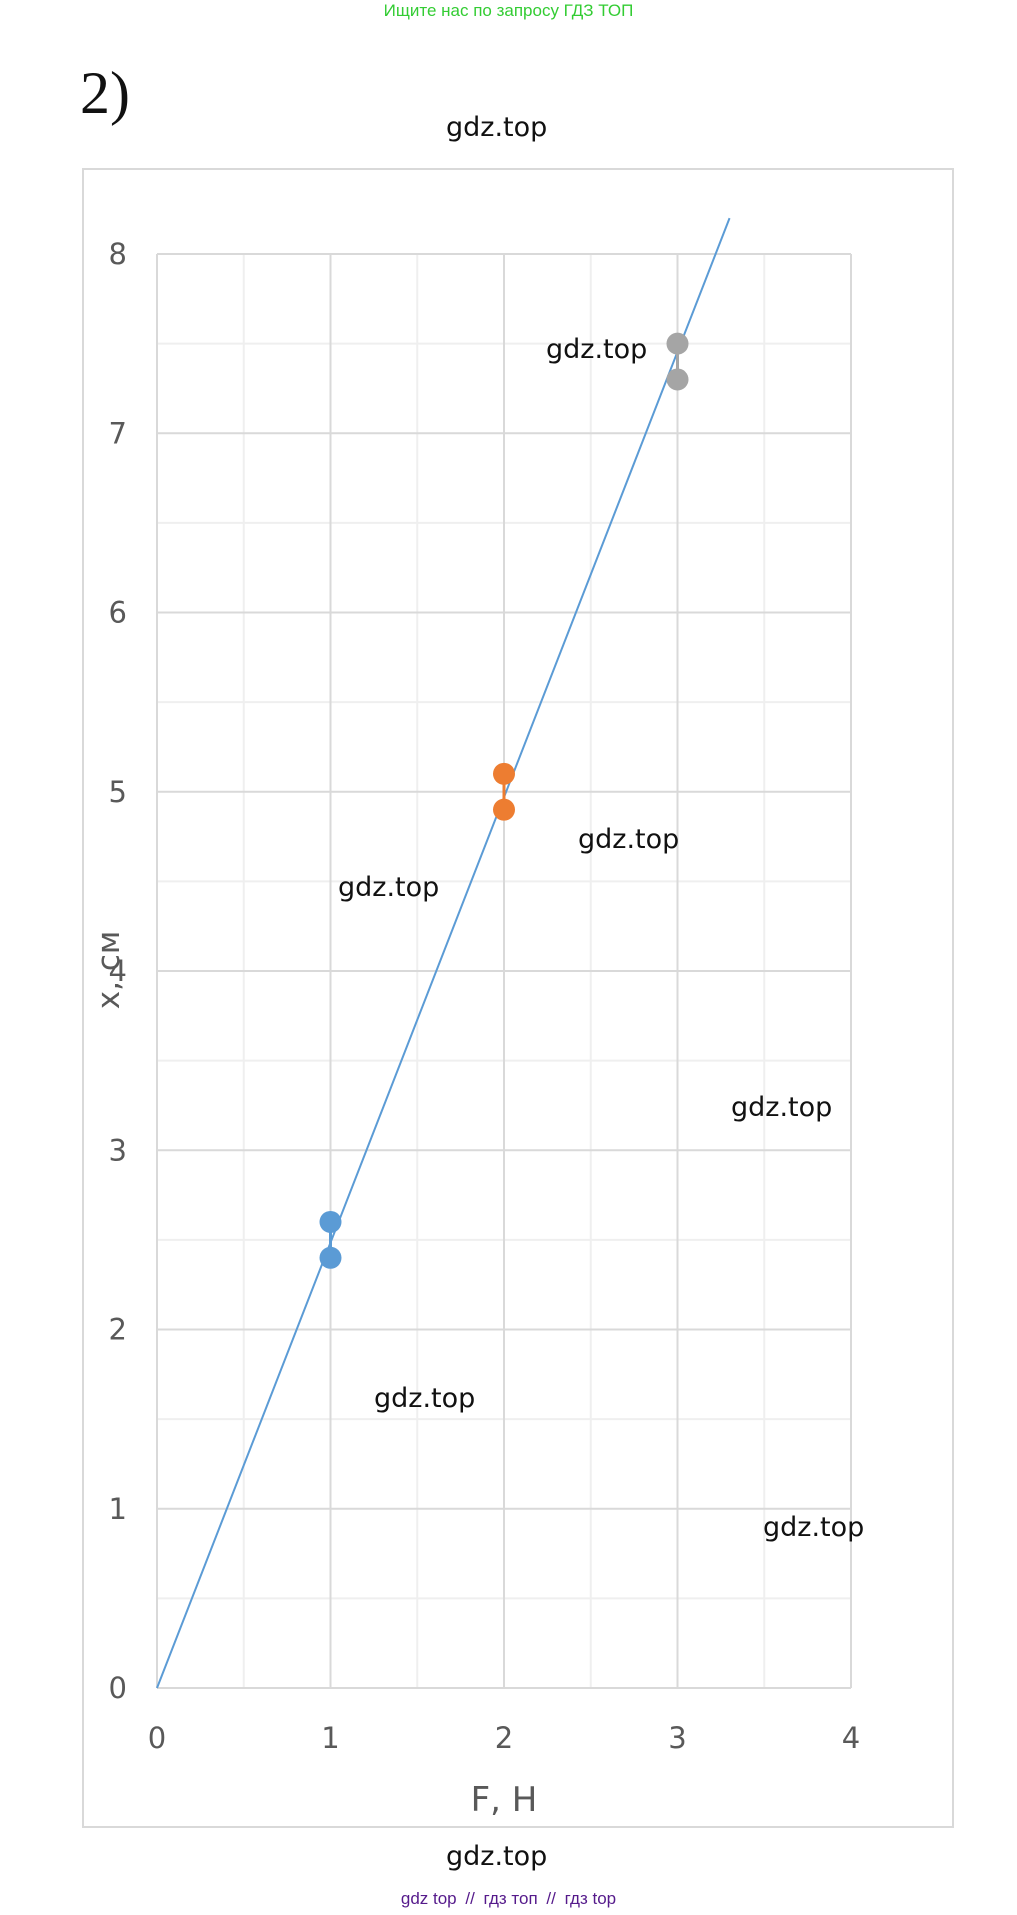 The width and height of the screenshot is (1017, 1915). Describe the element at coordinates (118, 1150) in the screenshot. I see `y-tick-label: 3` at that location.